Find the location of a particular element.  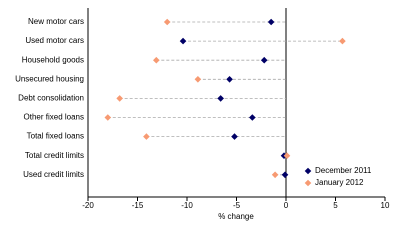

y-tick-label: New motor cars is located at coordinates (56, 21).